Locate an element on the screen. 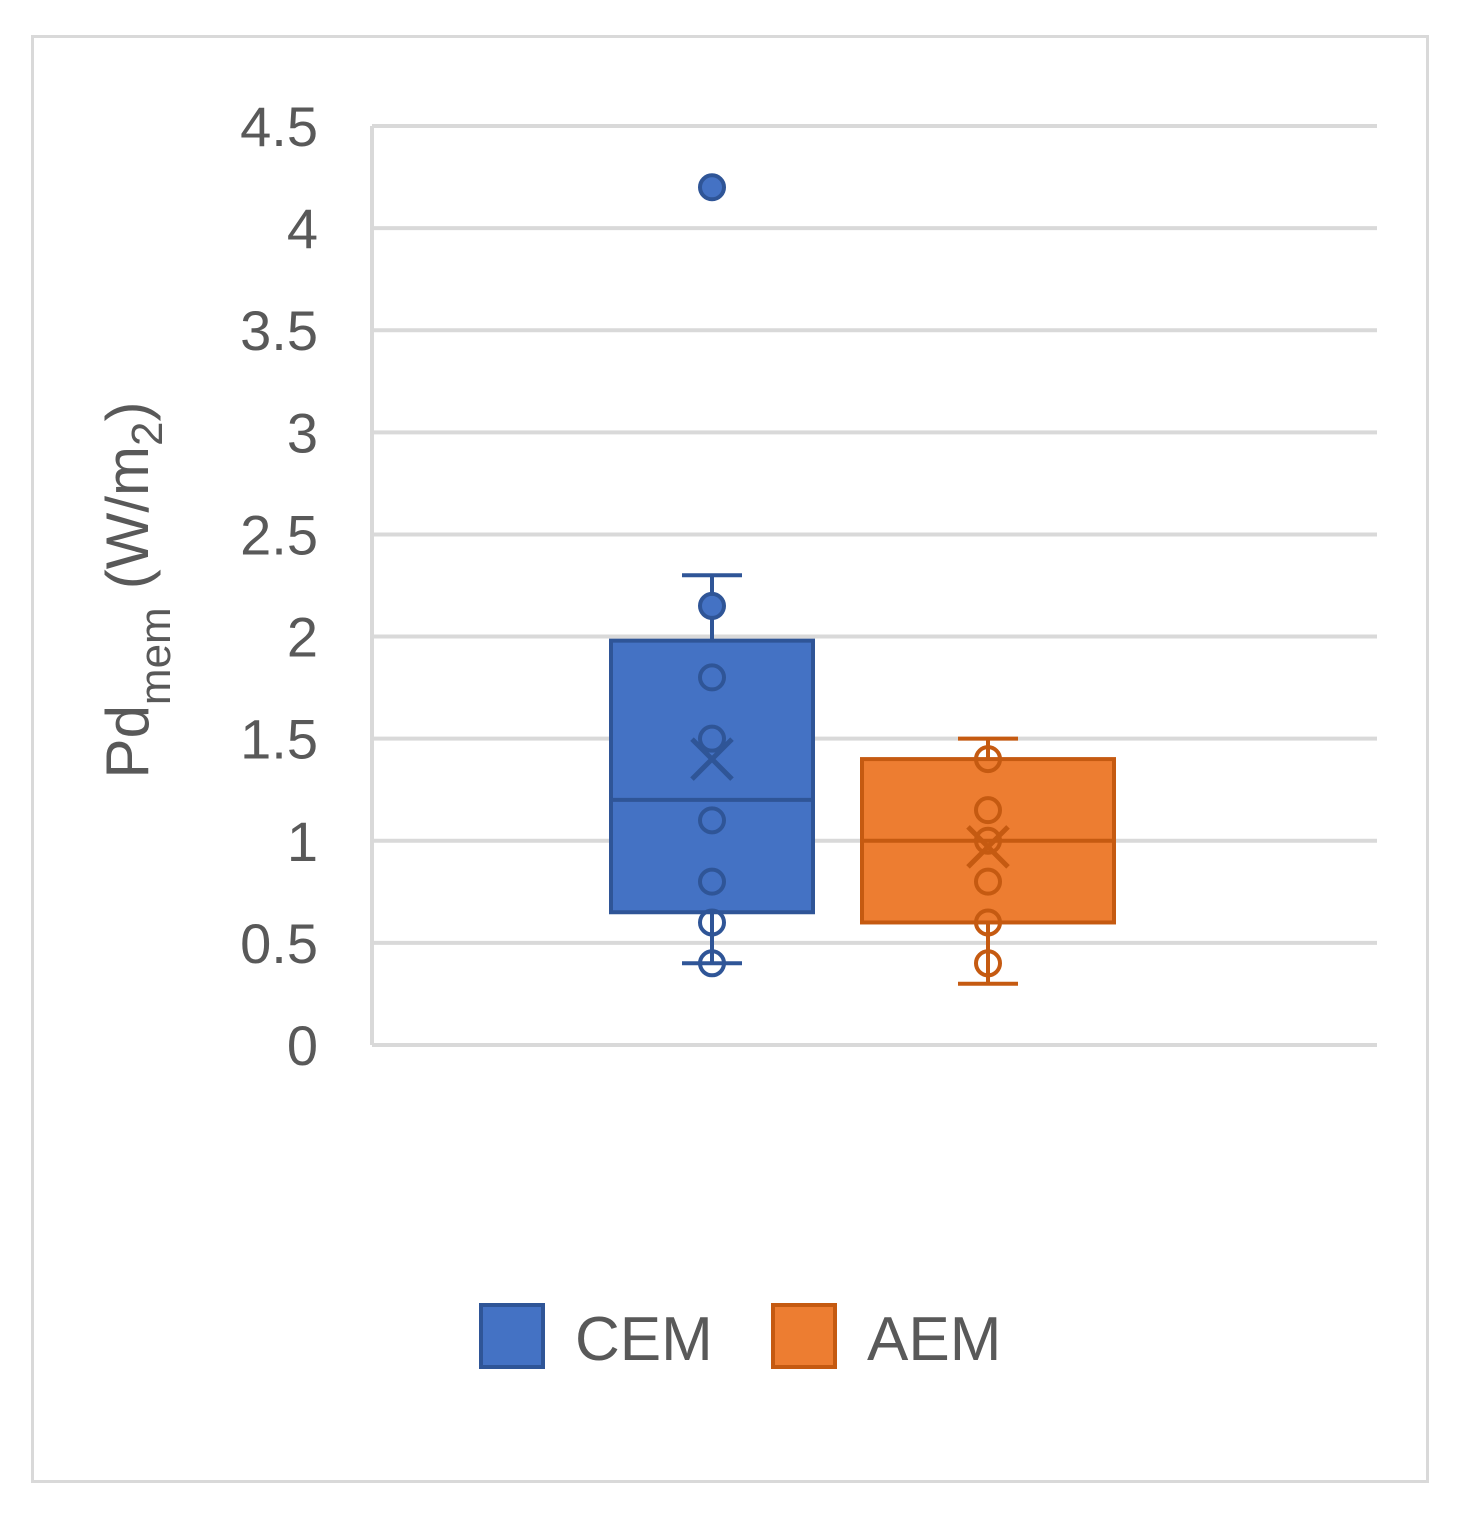 The width and height of the screenshot is (1462, 1521). legend-label-cem: CEM is located at coordinates (644, 1339).